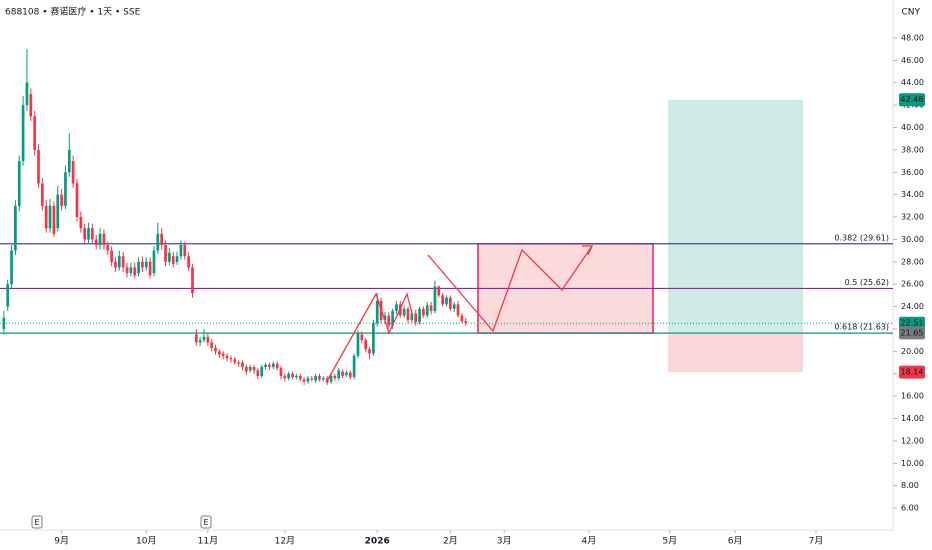  I want to click on price-label-box, so click(912, 372).